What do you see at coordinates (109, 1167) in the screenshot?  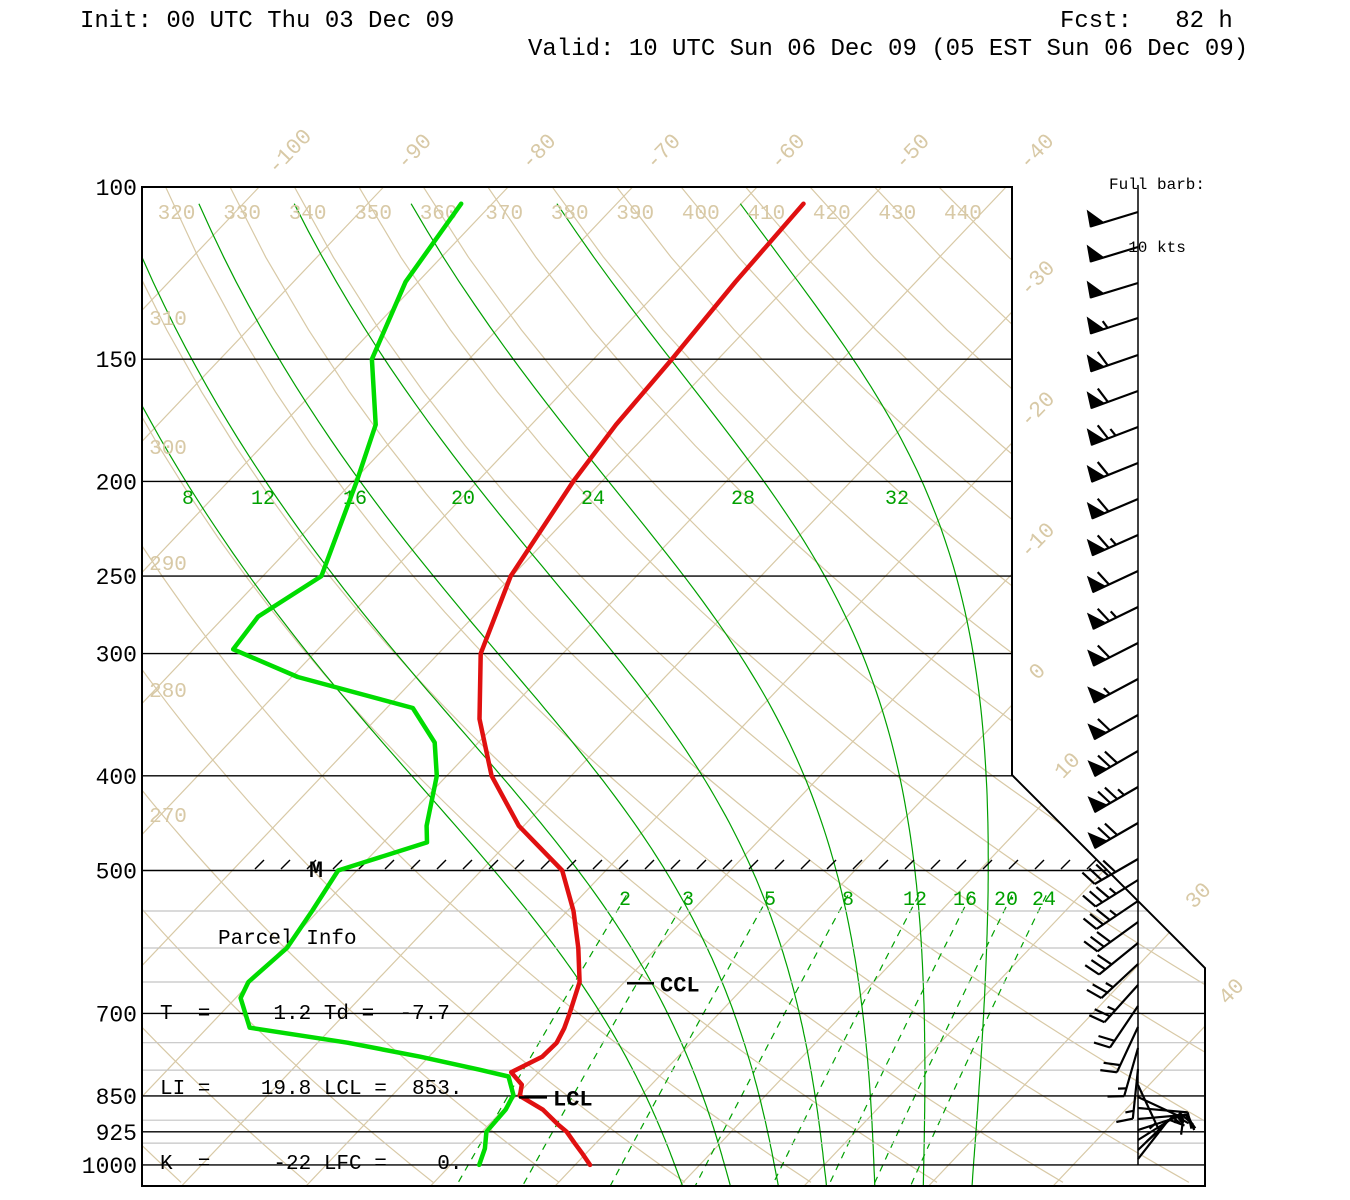 I see `pressure-axis-label: 1000` at bounding box center [109, 1167].